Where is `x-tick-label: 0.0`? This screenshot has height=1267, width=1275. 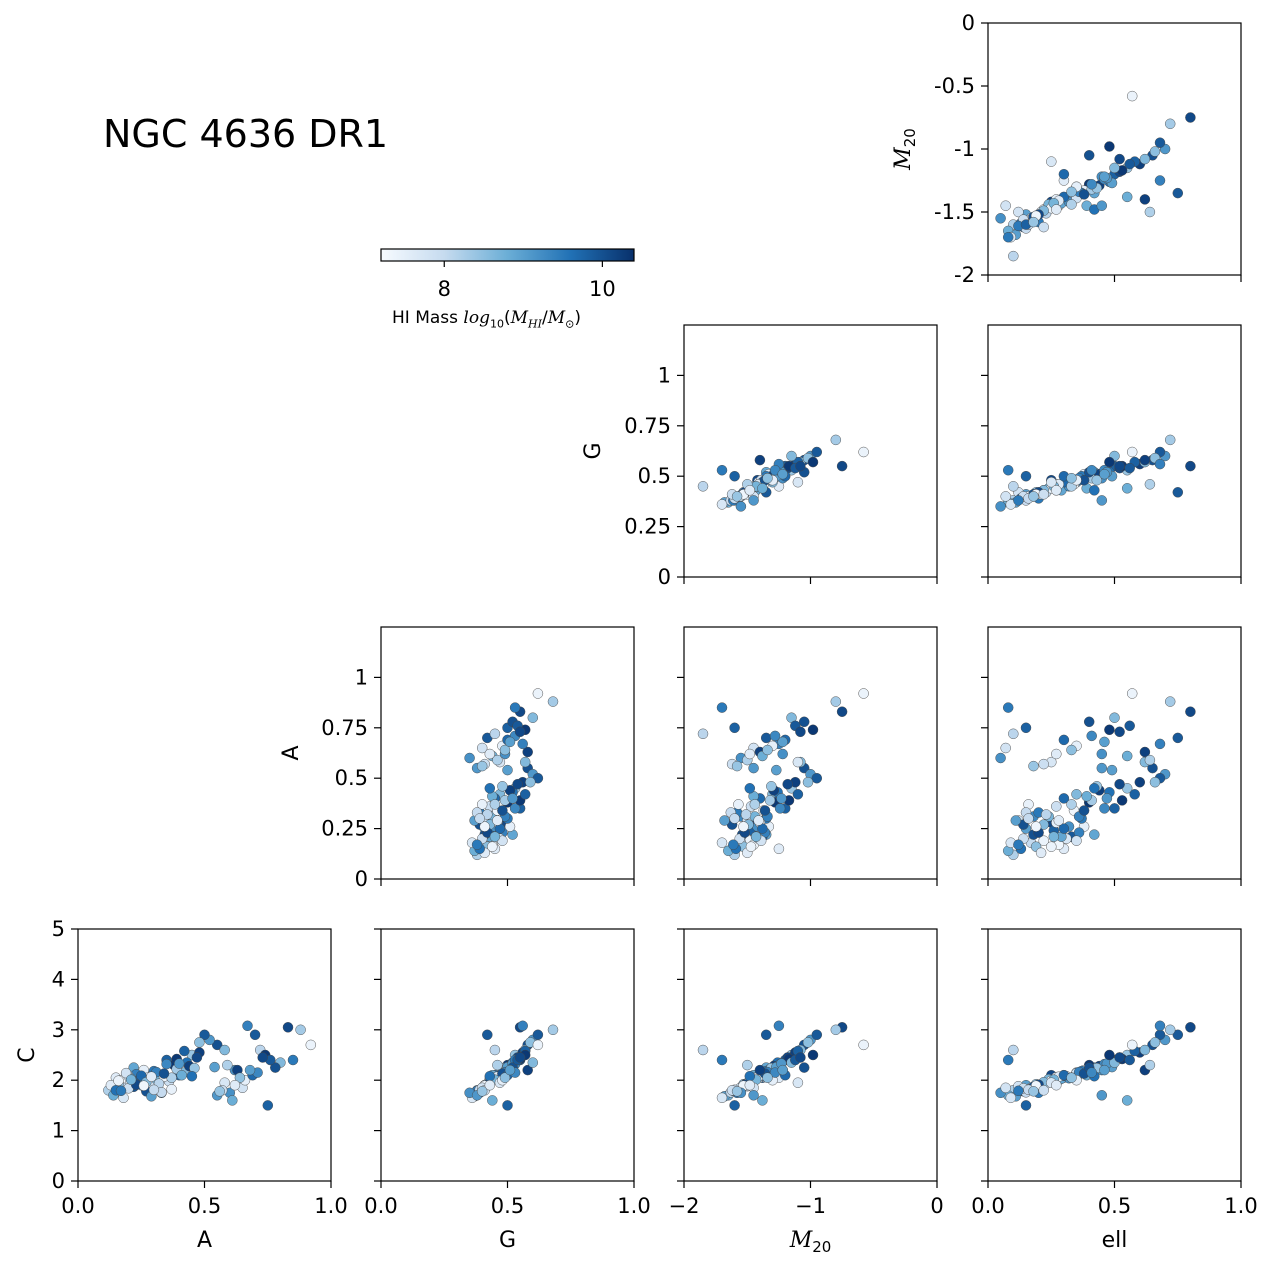 x-tick-label: 0.0 is located at coordinates (77, 1206).